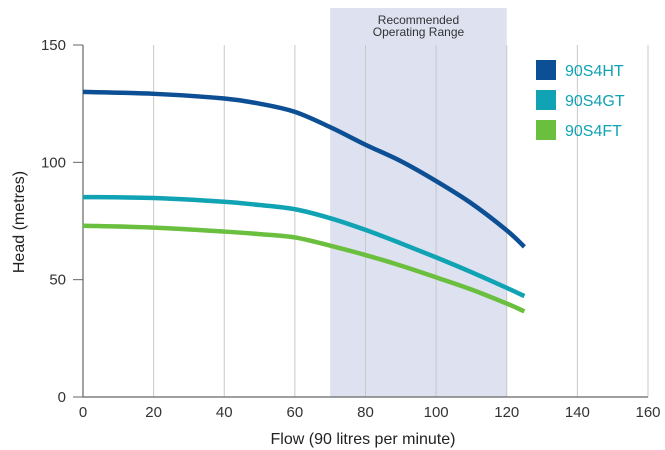 The width and height of the screenshot is (665, 450). I want to click on x-tick-label-60: 60, so click(295, 412).